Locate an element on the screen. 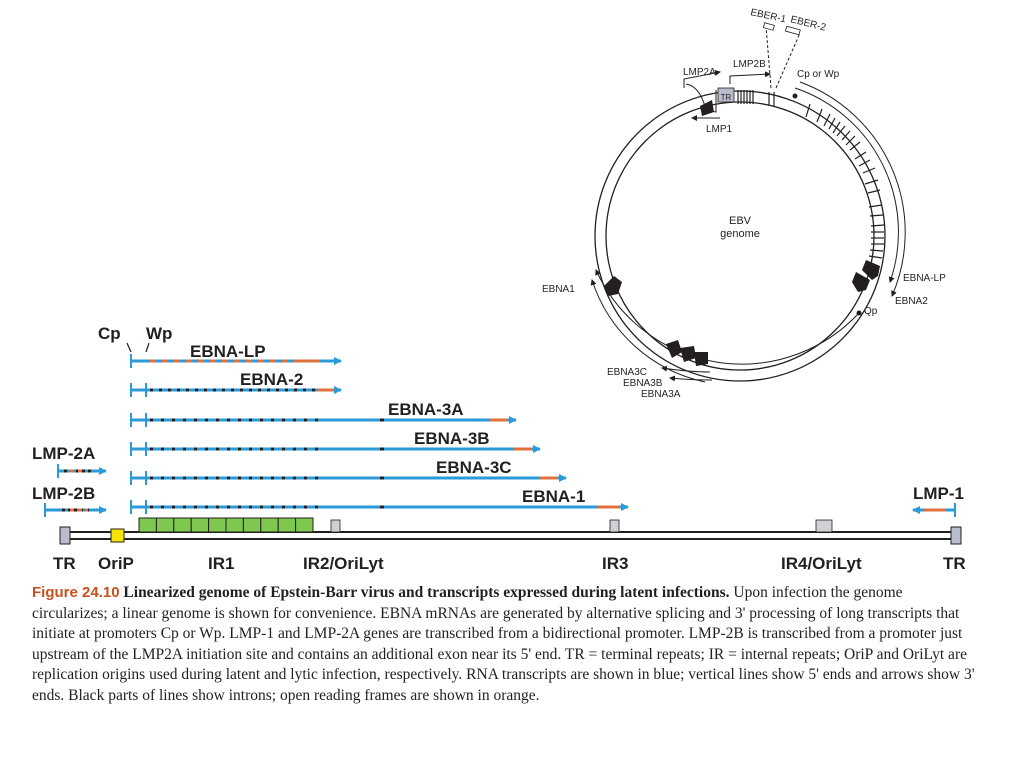 The image size is (1024, 768). ebna3a-exon-arrow is located at coordinates (701, 359).